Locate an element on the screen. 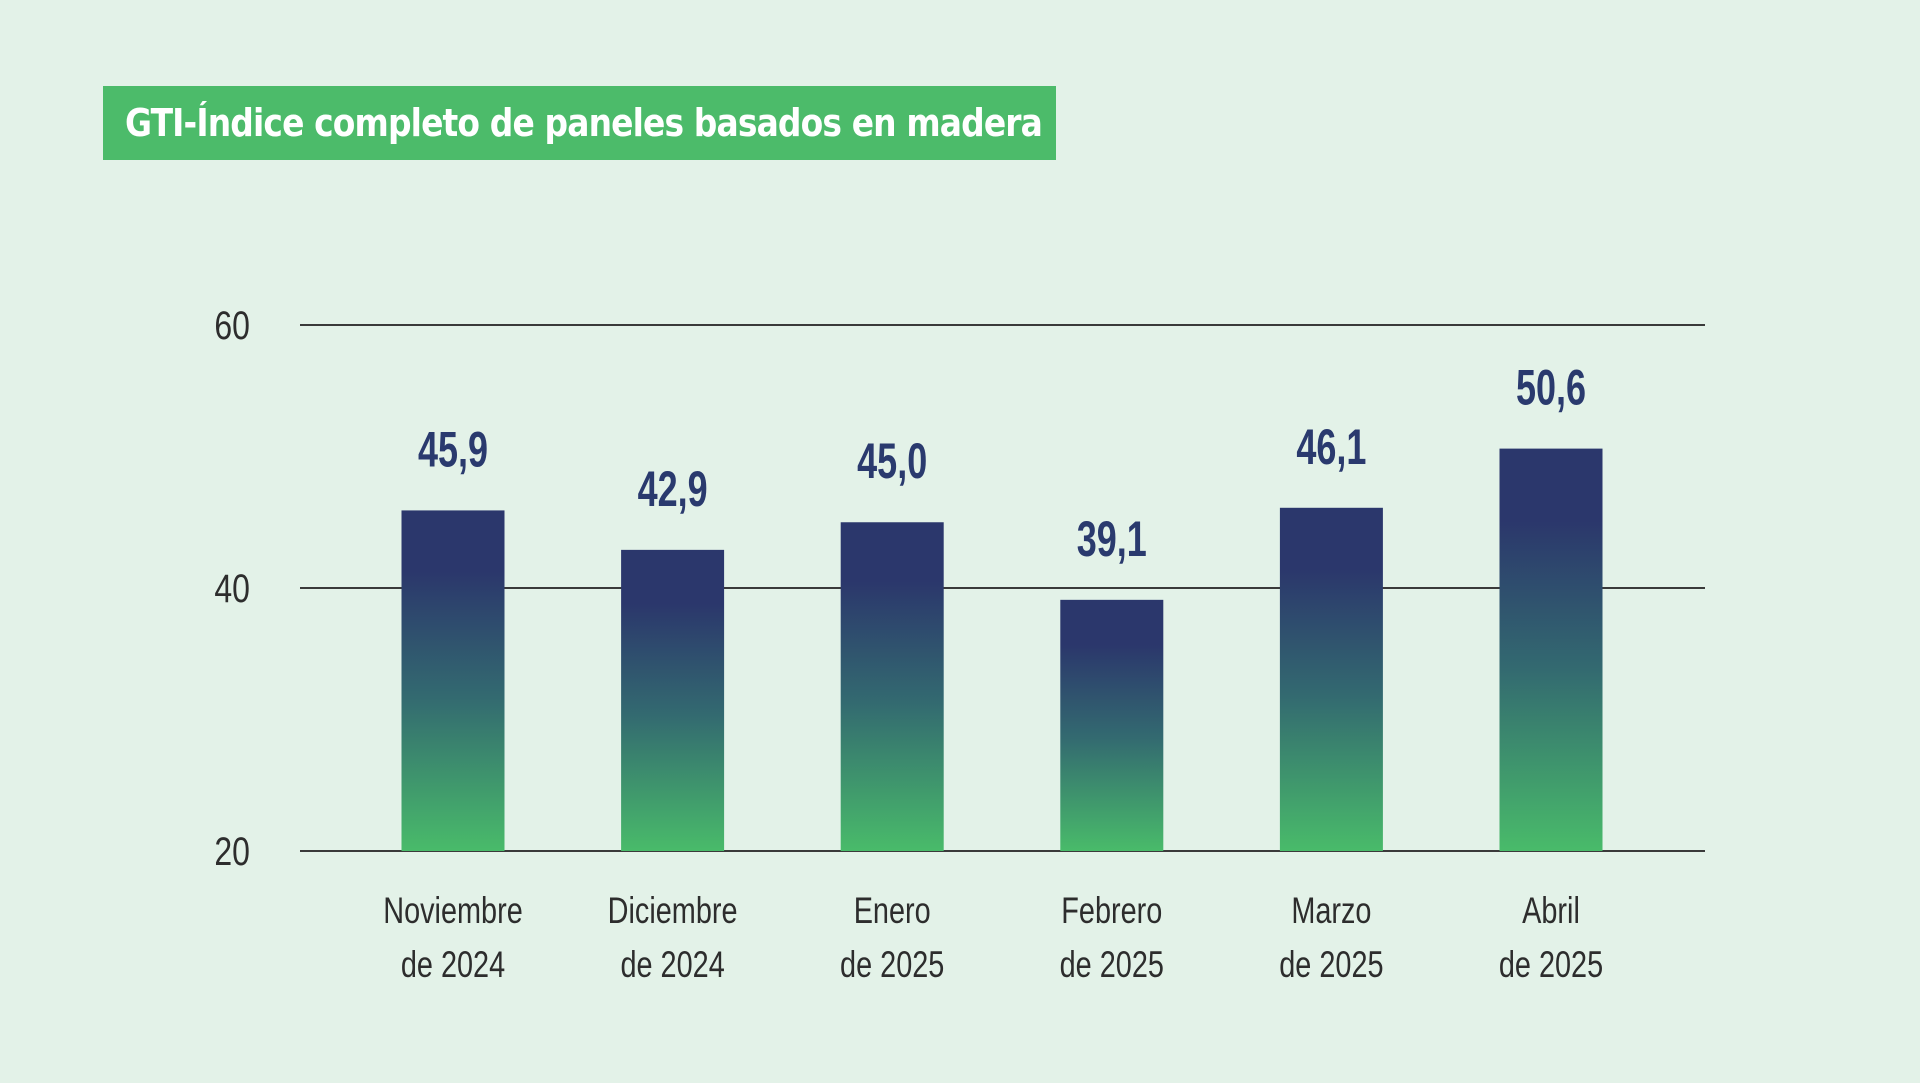  value-labels: 45,9 42,9 45,0 39,1 46,1 50,6 is located at coordinates (1002, 464).